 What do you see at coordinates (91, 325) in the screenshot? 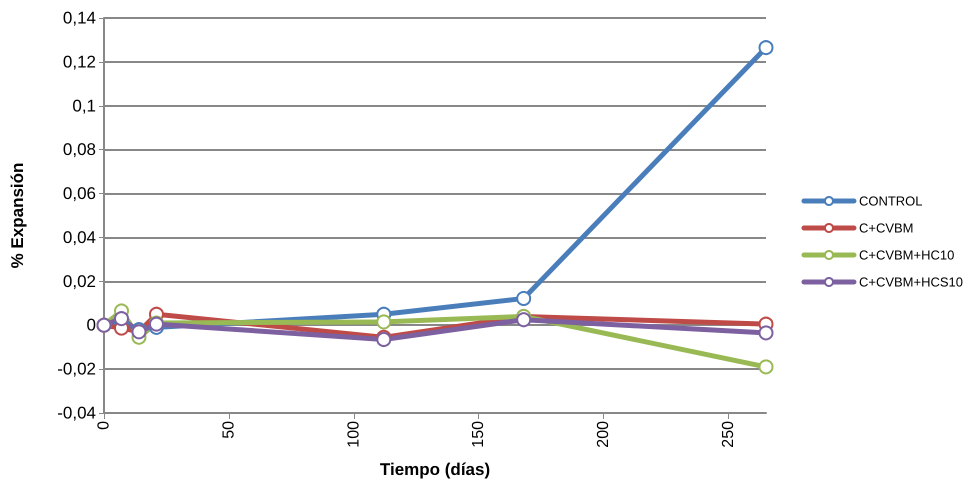
I see `y-tick-label: 0` at bounding box center [91, 325].